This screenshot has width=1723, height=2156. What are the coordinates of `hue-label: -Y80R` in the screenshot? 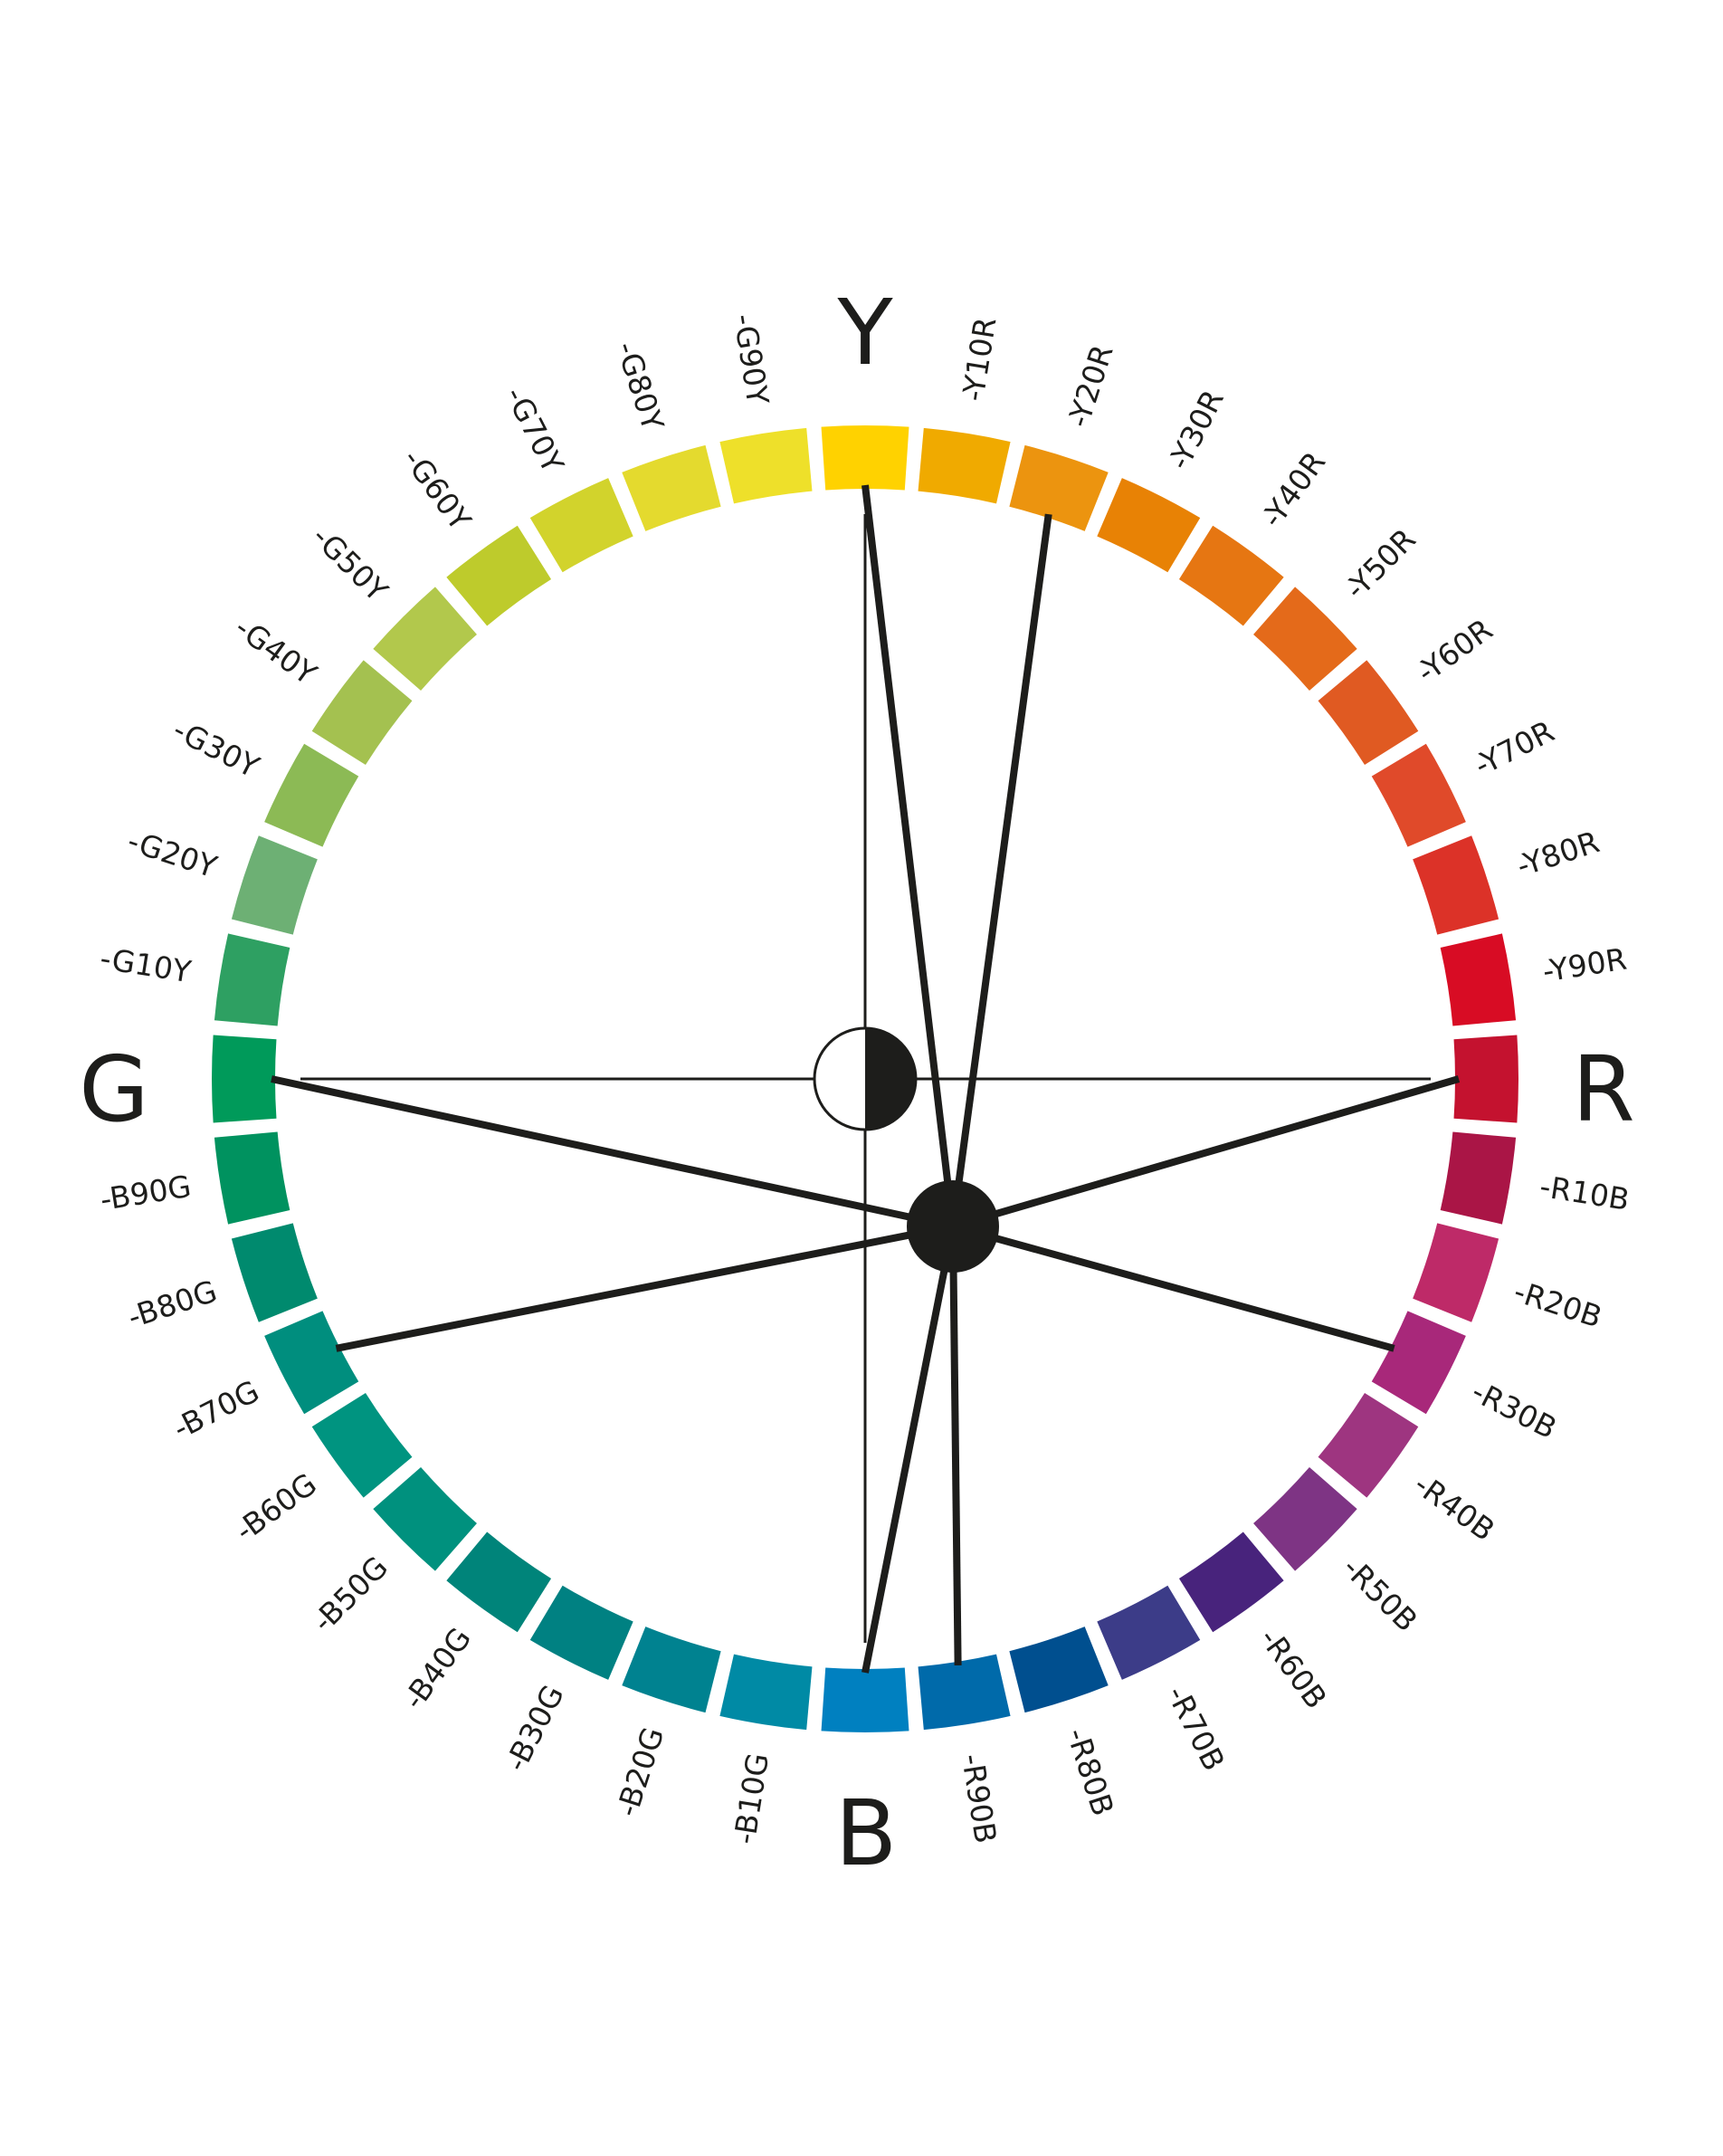 It's located at (1558, 854).